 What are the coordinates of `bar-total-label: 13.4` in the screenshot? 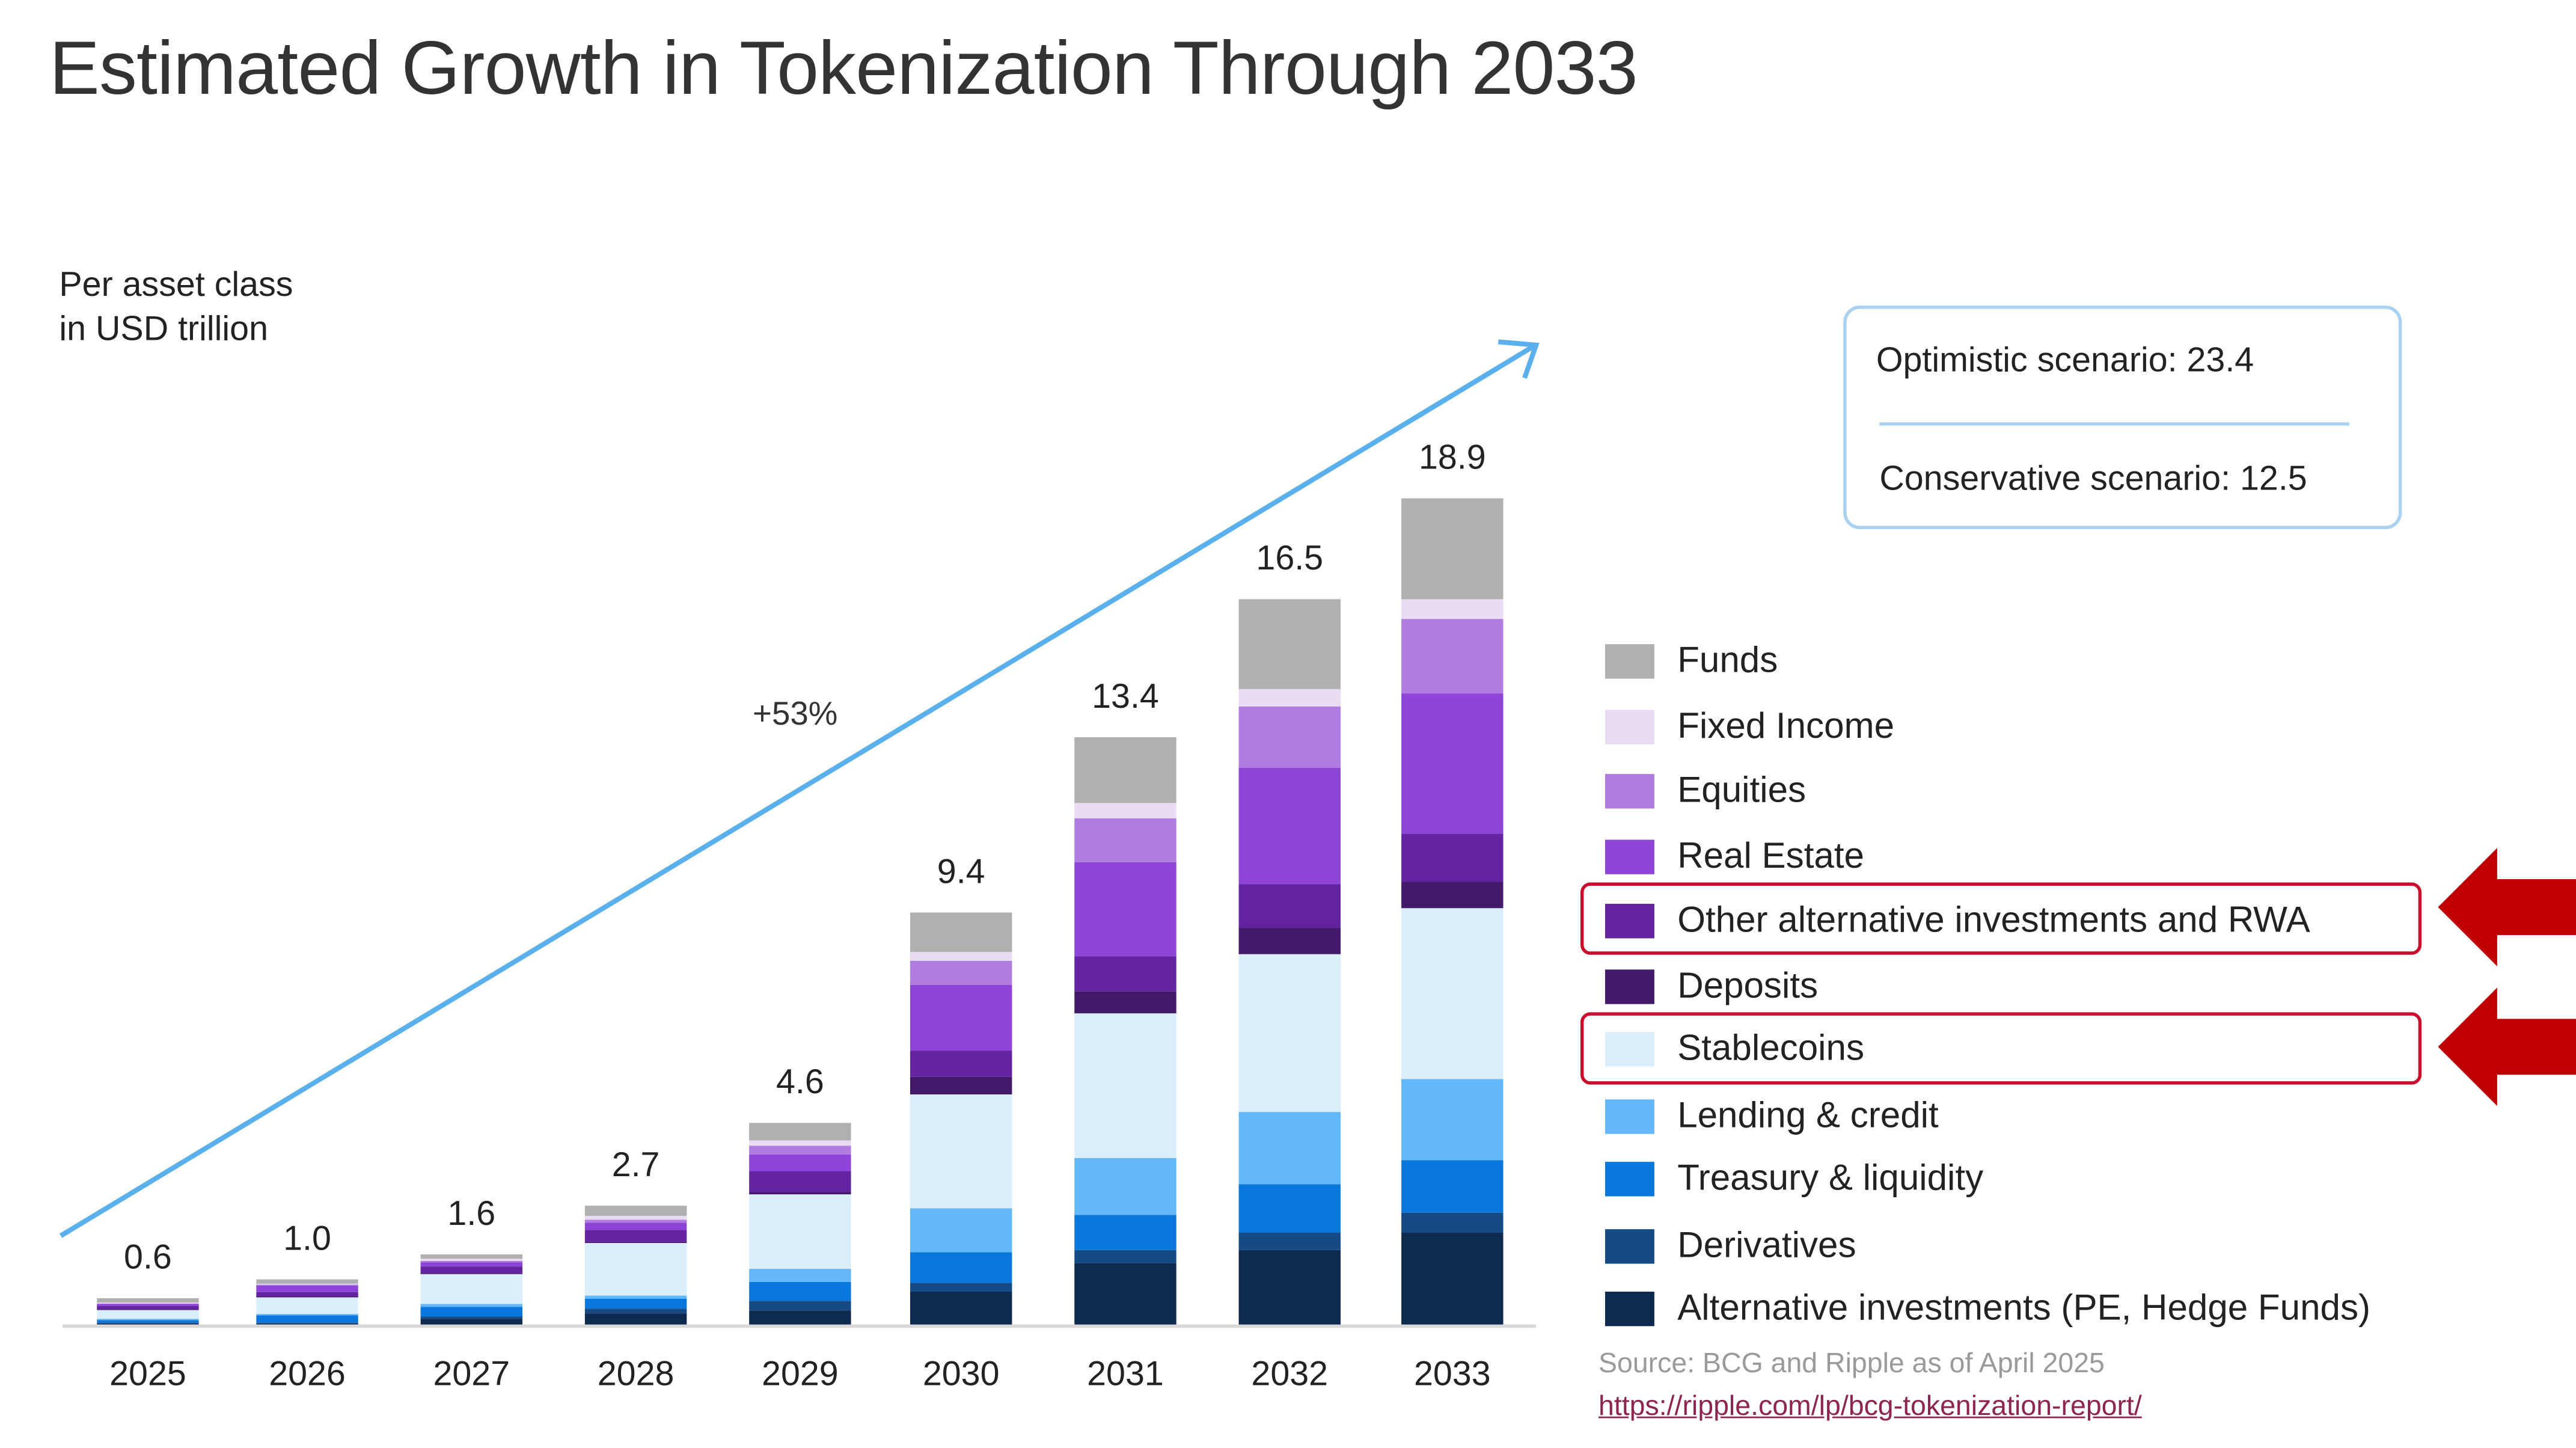 It's located at (1125, 697).